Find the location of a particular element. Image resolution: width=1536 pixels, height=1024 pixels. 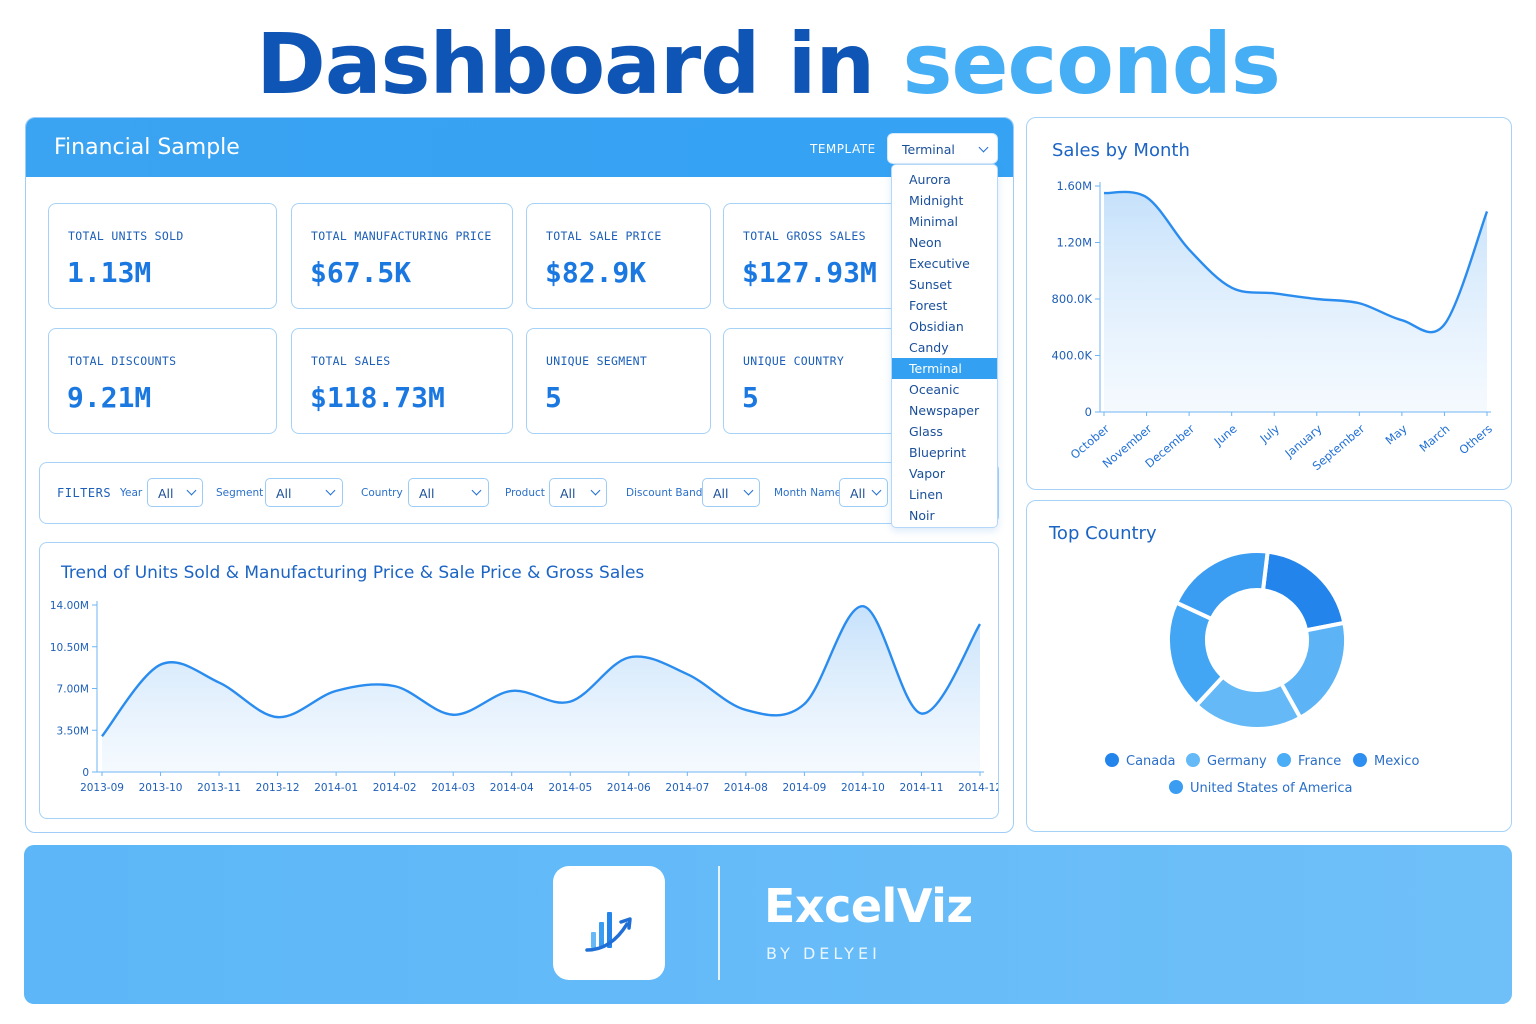

legend-label: France is located at coordinates (1320, 761).